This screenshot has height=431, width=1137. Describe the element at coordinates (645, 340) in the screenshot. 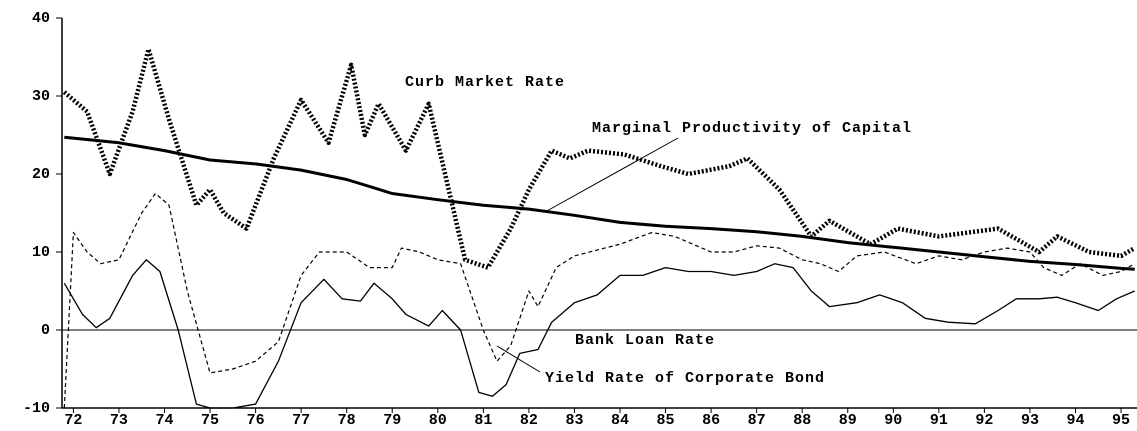

I see `series-label: Bank Loan Rate` at that location.